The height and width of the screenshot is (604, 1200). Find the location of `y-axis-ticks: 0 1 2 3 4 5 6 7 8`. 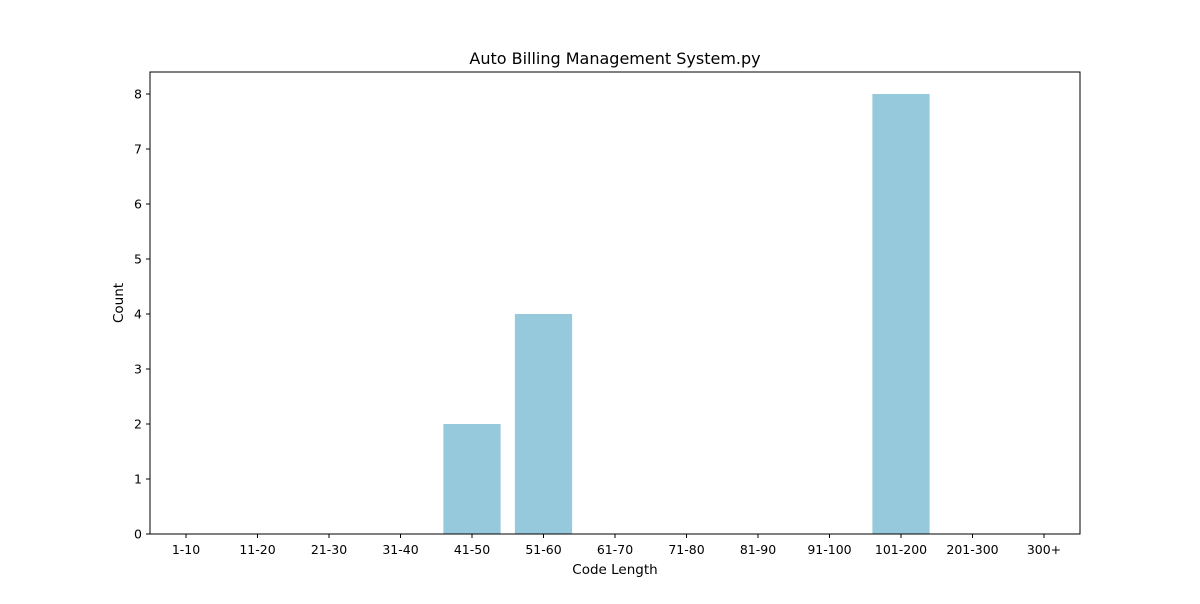

y-axis-ticks: 0 1 2 3 4 5 6 7 8 is located at coordinates (142, 314).